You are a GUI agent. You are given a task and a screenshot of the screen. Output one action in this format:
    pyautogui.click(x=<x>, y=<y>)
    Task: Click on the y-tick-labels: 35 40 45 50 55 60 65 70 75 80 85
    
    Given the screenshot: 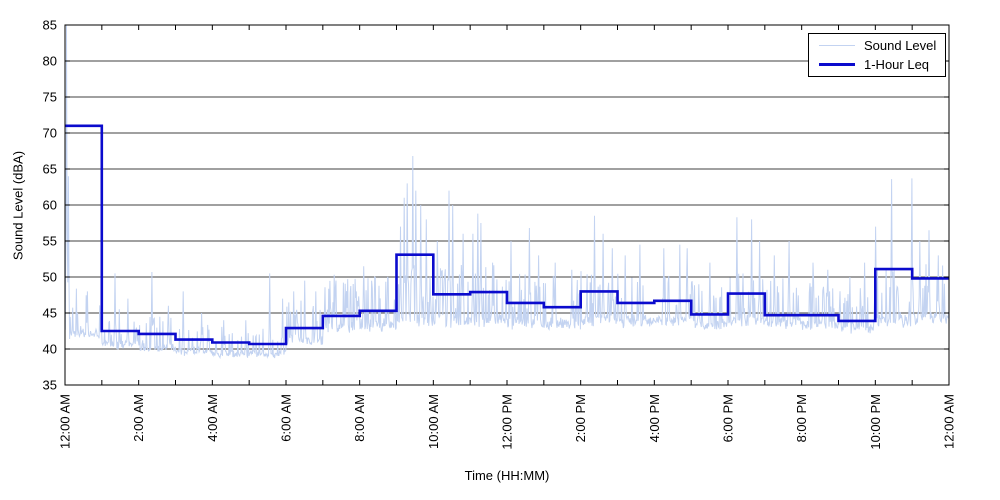 What is the action you would take?
    pyautogui.click(x=50, y=205)
    